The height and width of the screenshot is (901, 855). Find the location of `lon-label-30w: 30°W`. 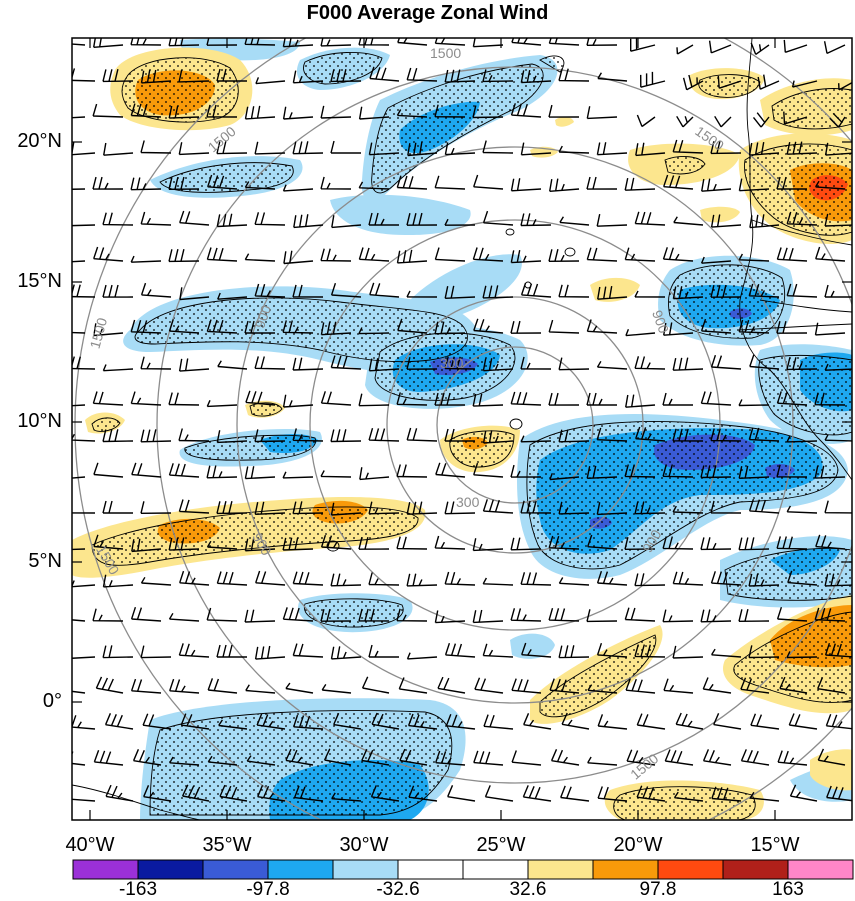

lon-label-30w: 30°W is located at coordinates (364, 845).